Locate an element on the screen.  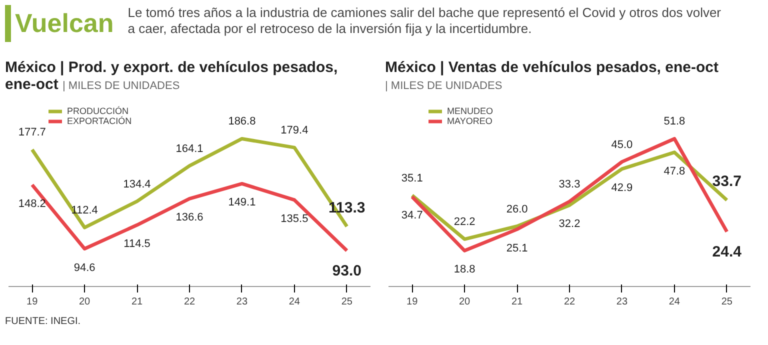
data-label: 45.0 is located at coordinates (622, 144).